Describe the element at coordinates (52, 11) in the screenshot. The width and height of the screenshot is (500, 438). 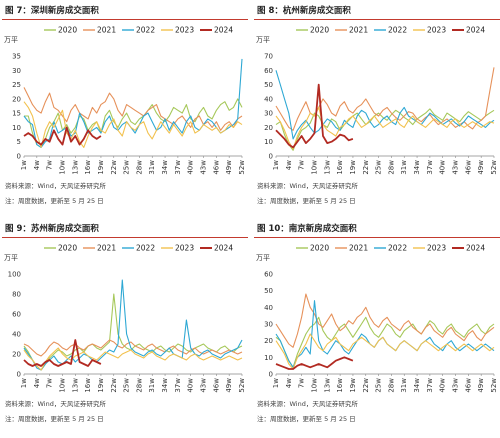
I see `chart-title: 图 7：深圳新房成交面积` at that location.